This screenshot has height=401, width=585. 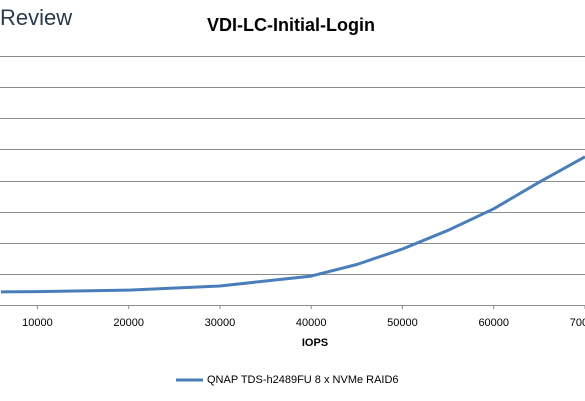 What do you see at coordinates (220, 323) in the screenshot?
I see `x-tick-label: 30000` at bounding box center [220, 323].